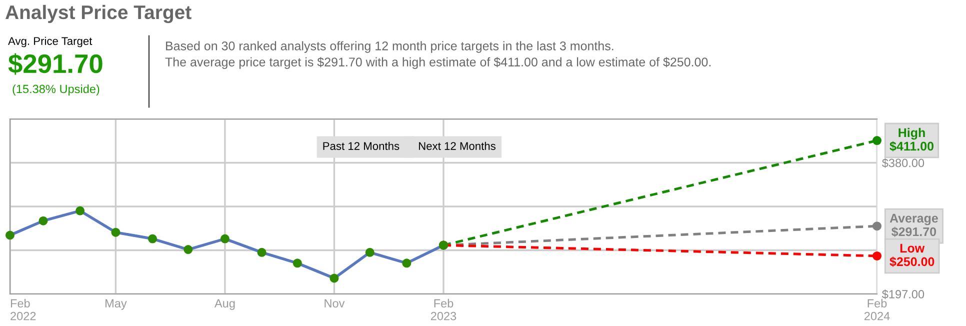  What do you see at coordinates (116, 304) in the screenshot?
I see `x-tick-label: May` at bounding box center [116, 304].